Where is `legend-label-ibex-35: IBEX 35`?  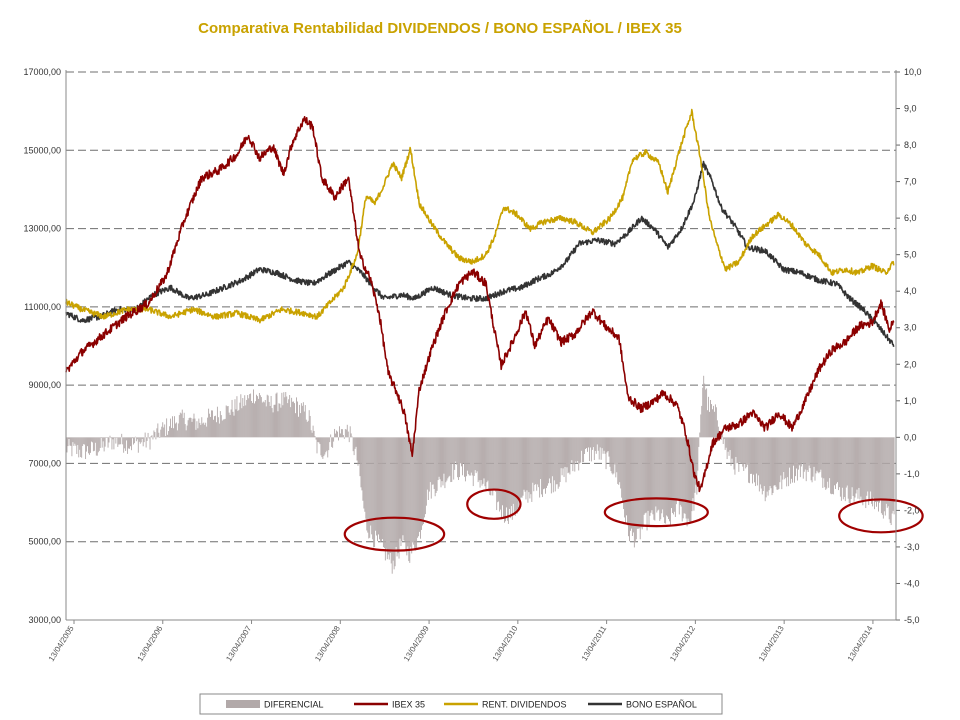
legend-label-ibex-35: IBEX 35 is located at coordinates (408, 705).